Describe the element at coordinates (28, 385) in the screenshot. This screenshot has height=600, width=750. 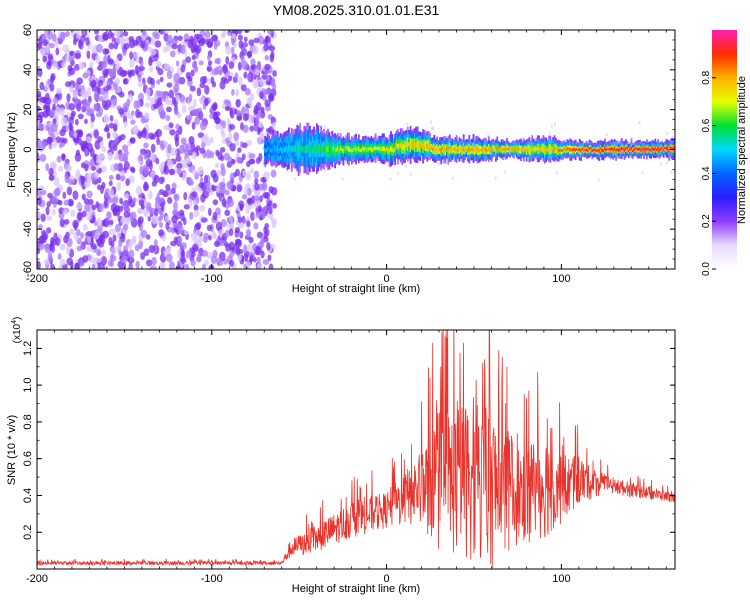
I see `y-tick-label: 1.0` at that location.